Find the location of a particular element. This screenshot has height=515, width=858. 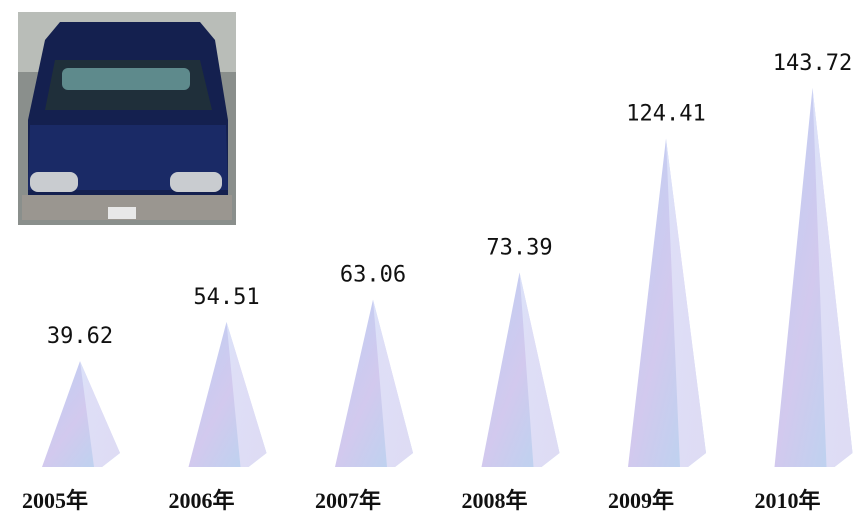

value-label: 143.72 is located at coordinates (812, 63).